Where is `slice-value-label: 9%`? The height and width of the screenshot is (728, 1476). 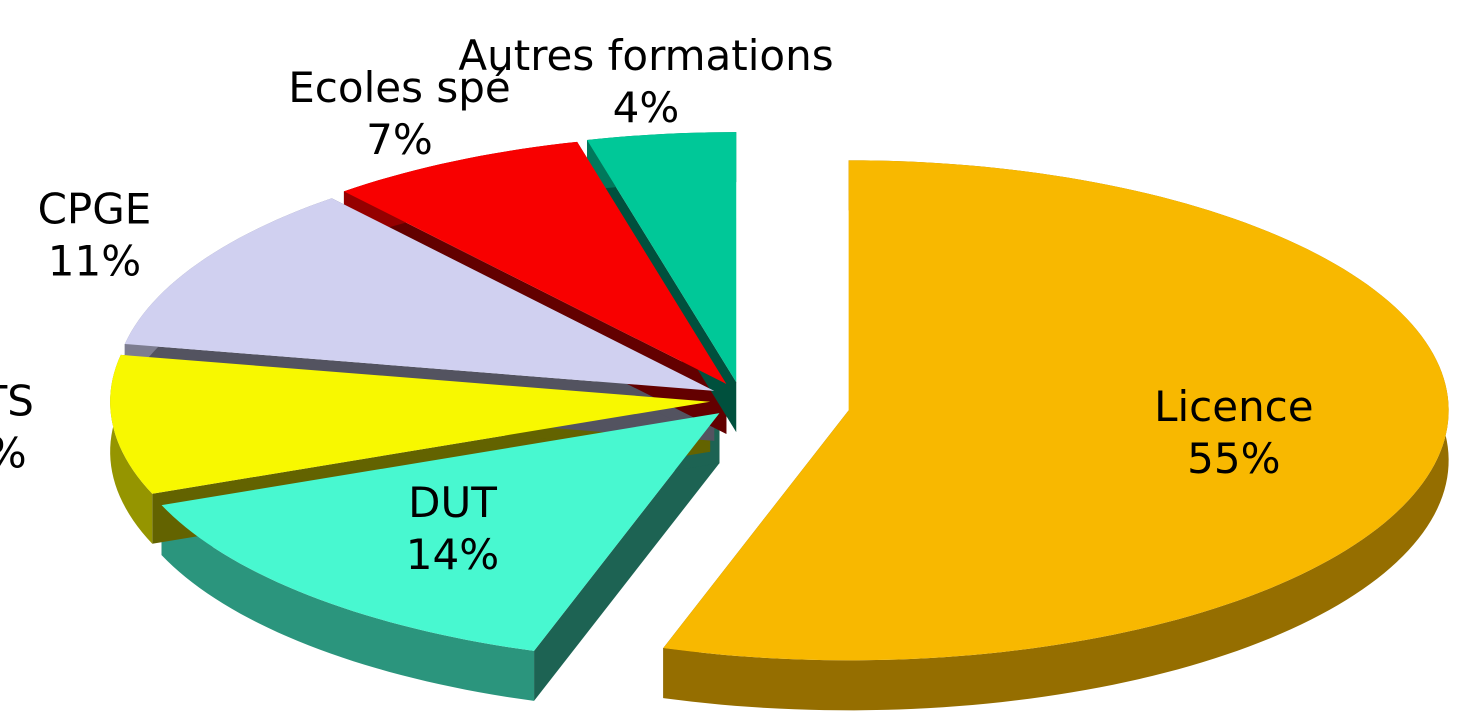
slice-value-label: 9% is located at coordinates (13, 452).